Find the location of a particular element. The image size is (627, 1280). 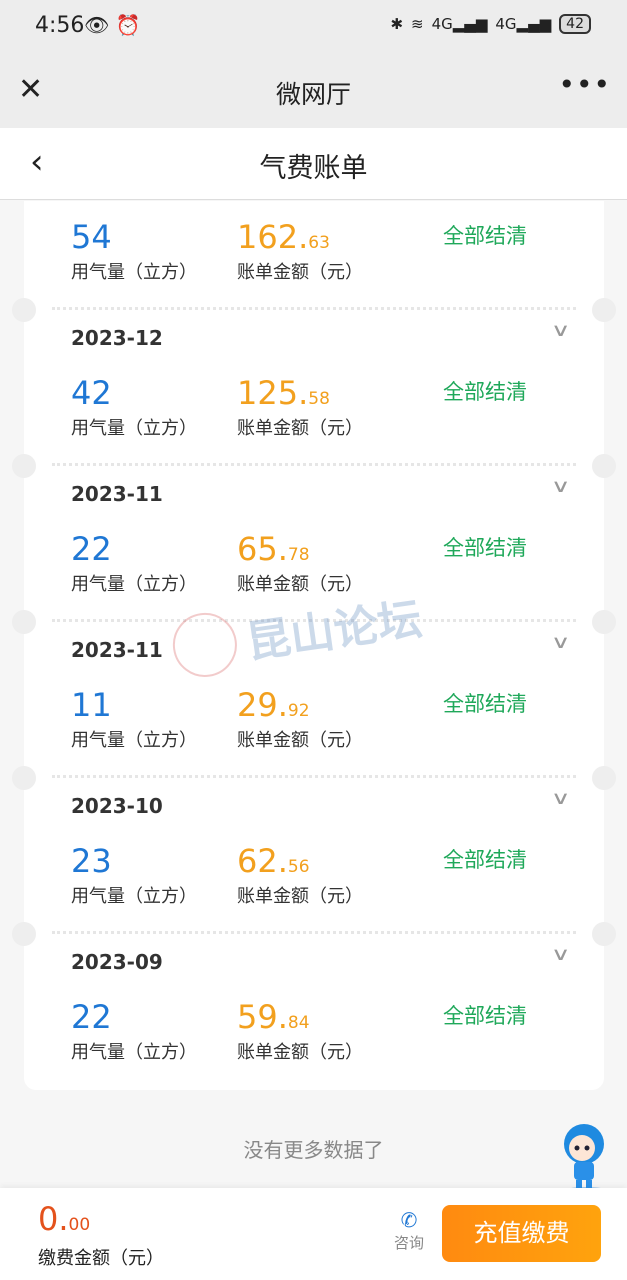

bill-row: 2023-10 ∨ 23 用气量（立方） 62.56 账单金额（元） 全部结清 is located at coordinates (314, 862).